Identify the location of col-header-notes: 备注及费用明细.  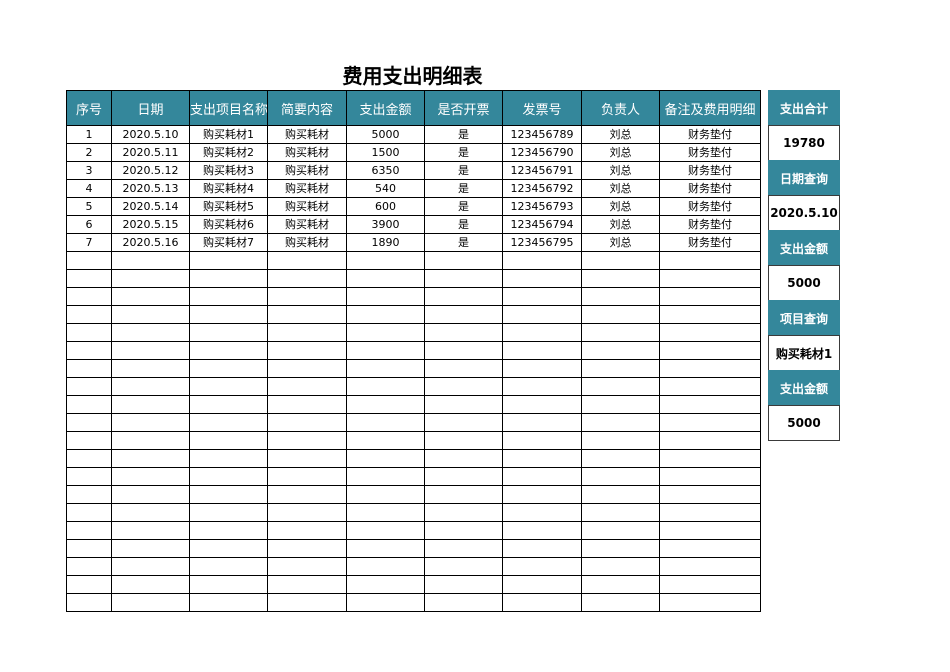
(710, 108).